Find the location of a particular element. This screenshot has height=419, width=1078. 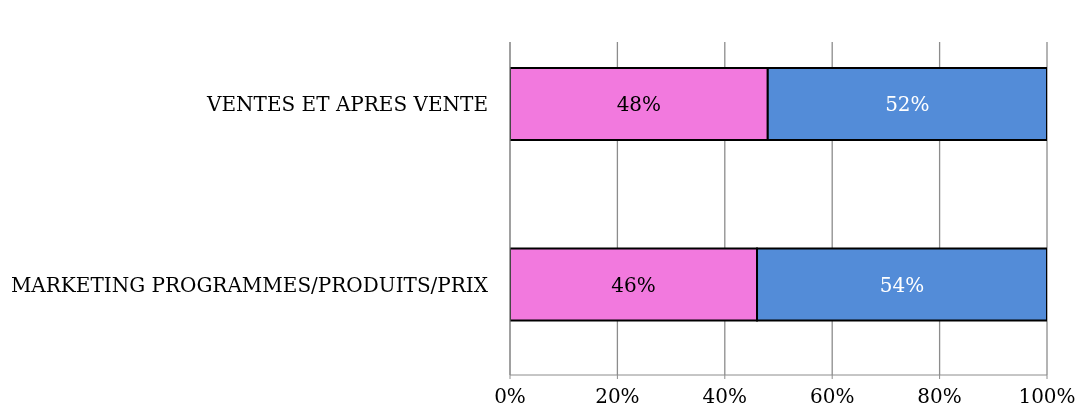

x-tick-label: 100% is located at coordinates (1047, 396).